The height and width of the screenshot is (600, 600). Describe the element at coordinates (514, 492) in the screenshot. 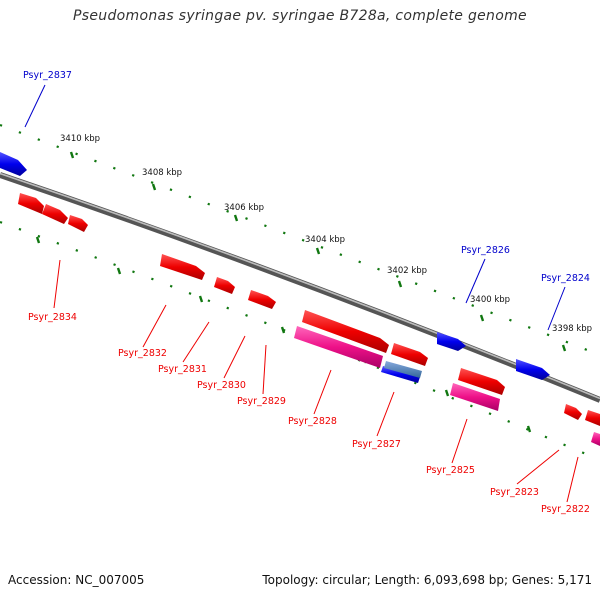

I see `gene-label-psyr-2823: Psyr_2823` at that location.